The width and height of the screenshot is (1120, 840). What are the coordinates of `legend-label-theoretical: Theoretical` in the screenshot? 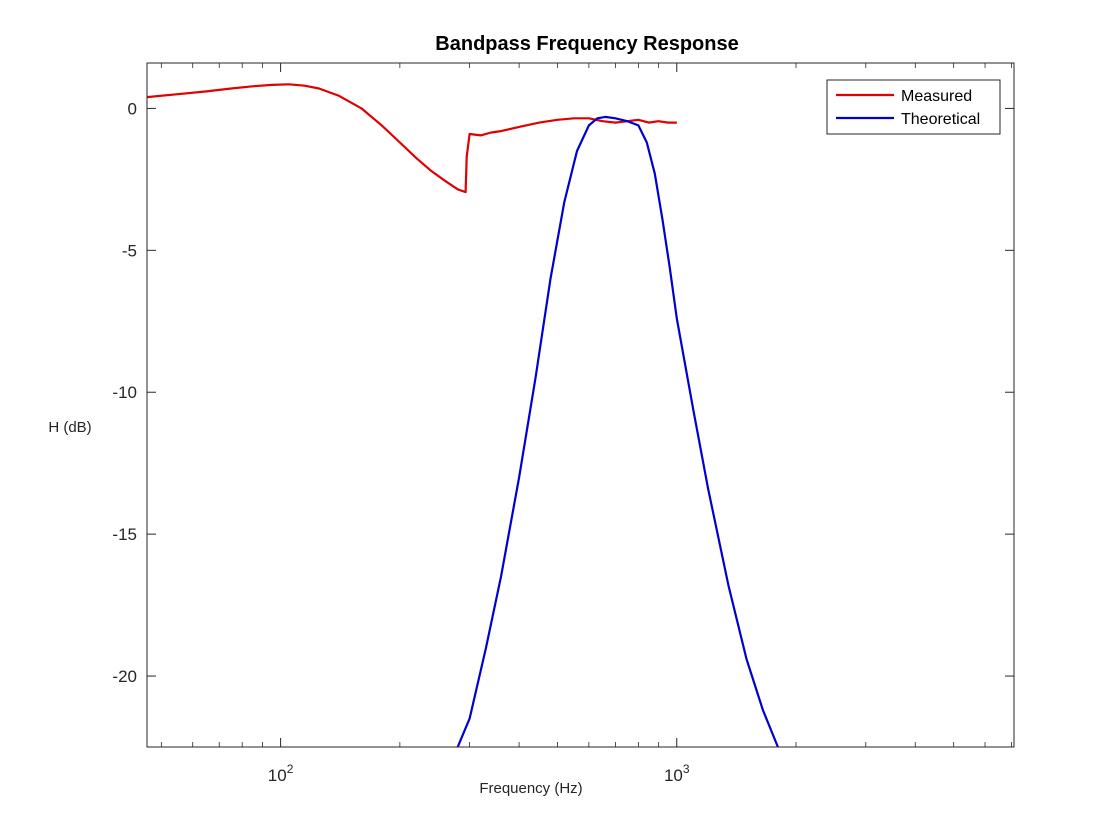 It's located at (940, 119).